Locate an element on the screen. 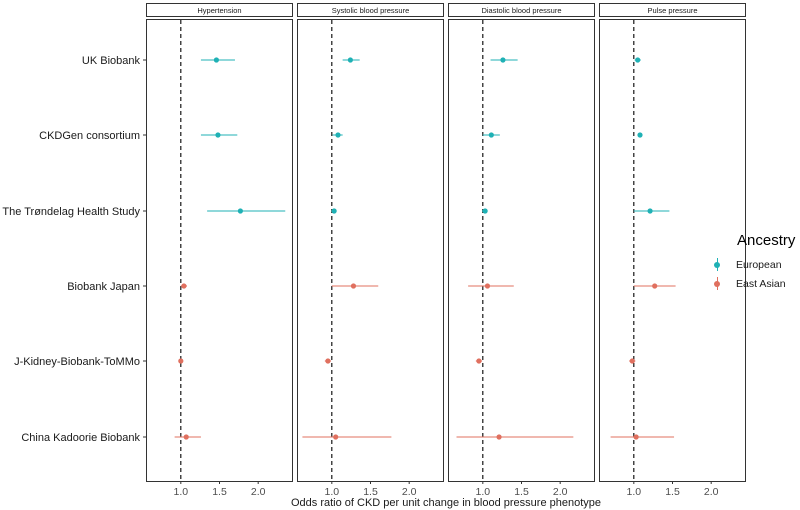 The width and height of the screenshot is (800, 510). panel-strip-systolic-blood-pressure is located at coordinates (370, 10).